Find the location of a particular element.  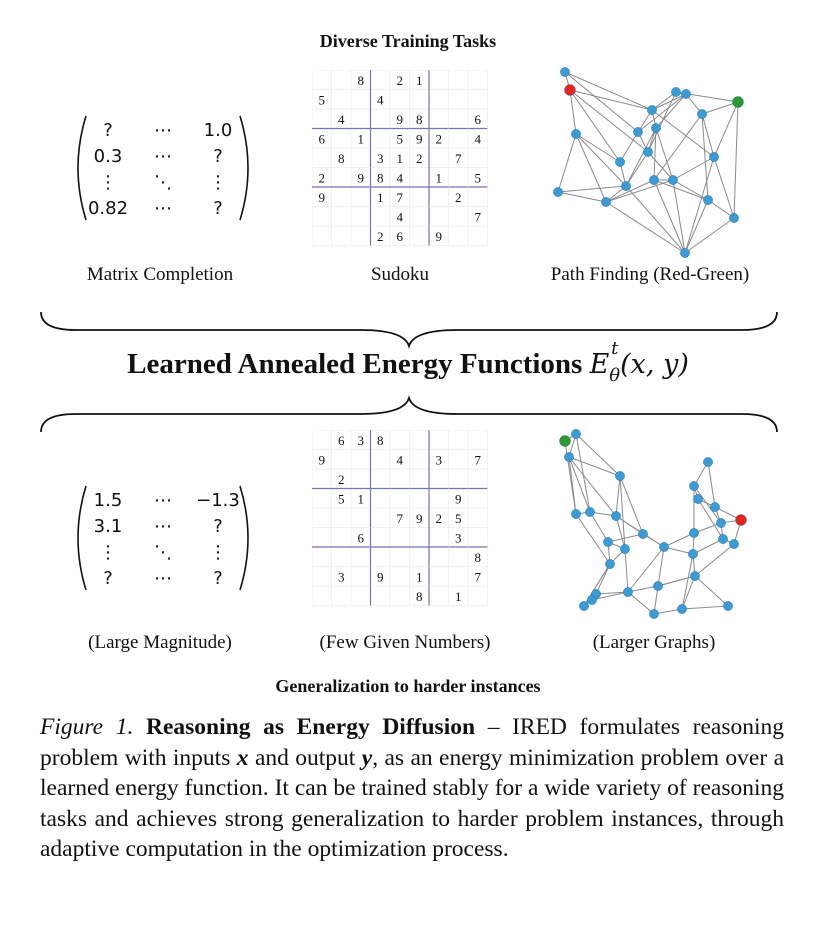

caption-text-2: and output is located at coordinates (305, 757).